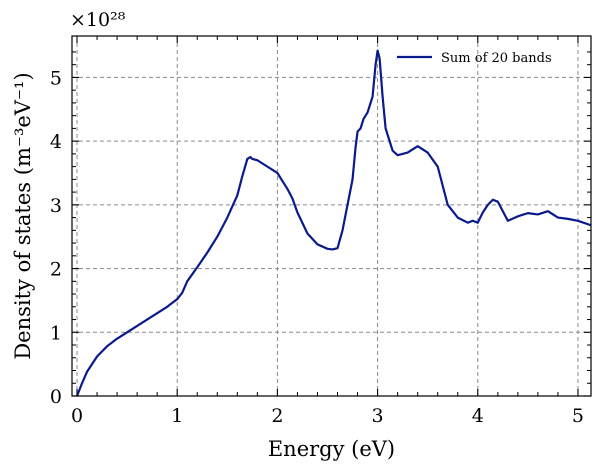 The height and width of the screenshot is (472, 600). I want to click on y-tick-label: 4, so click(56, 142).